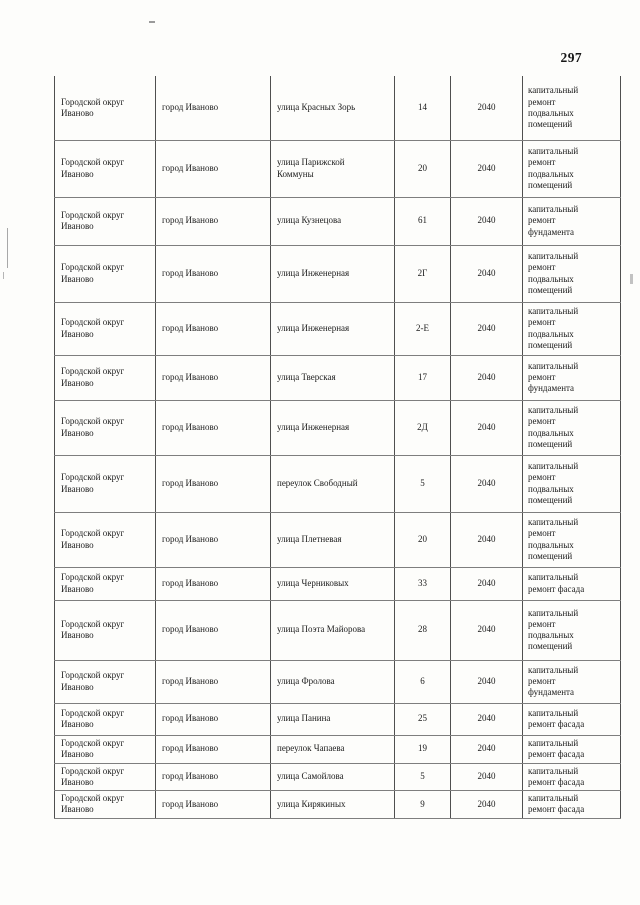 The width and height of the screenshot is (640, 905). Describe the element at coordinates (422, 630) in the screenshot. I see `cell-house-number: 28` at that location.